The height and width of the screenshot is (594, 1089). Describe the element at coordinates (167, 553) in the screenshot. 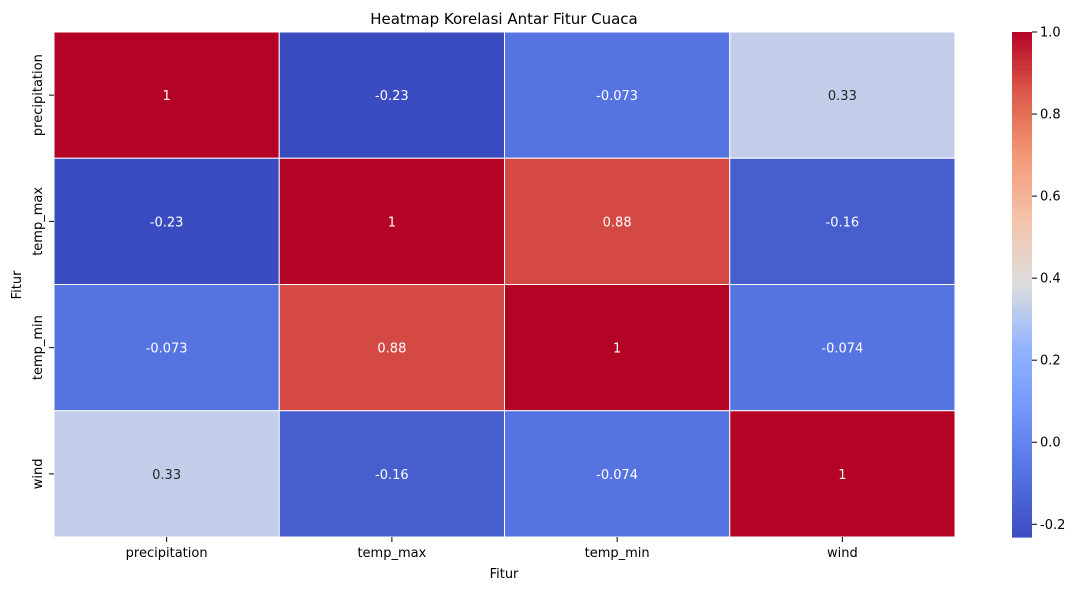

I see `x-tick-label: precipitation` at that location.